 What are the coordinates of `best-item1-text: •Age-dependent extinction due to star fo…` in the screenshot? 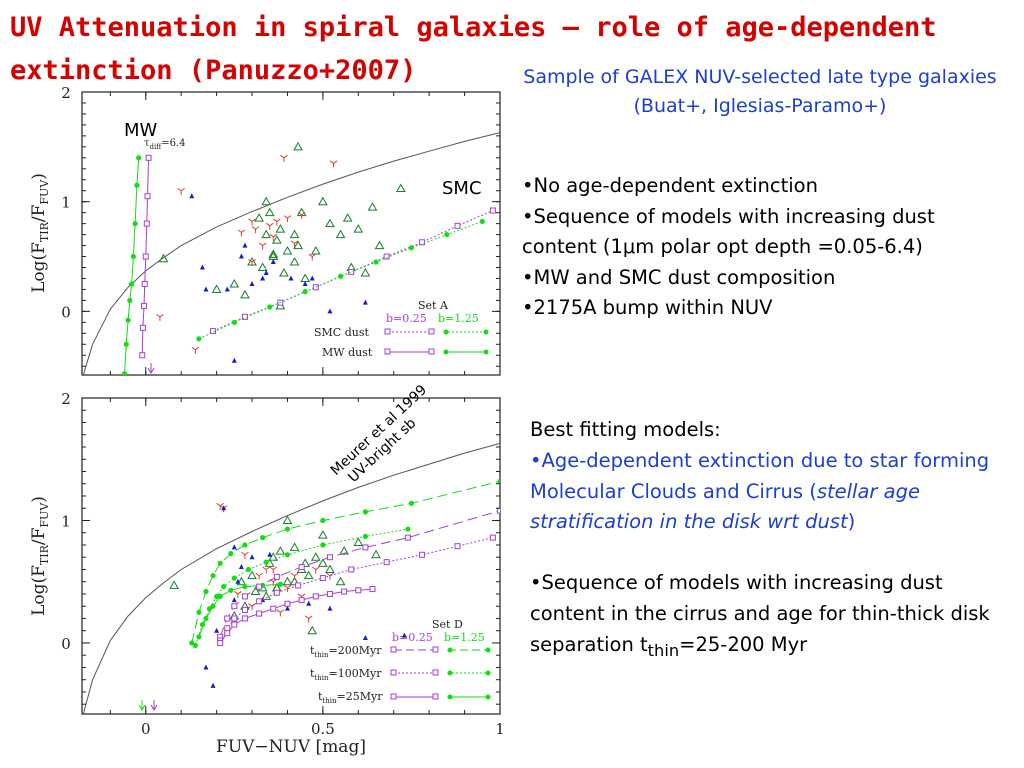 It's located at (760, 475).